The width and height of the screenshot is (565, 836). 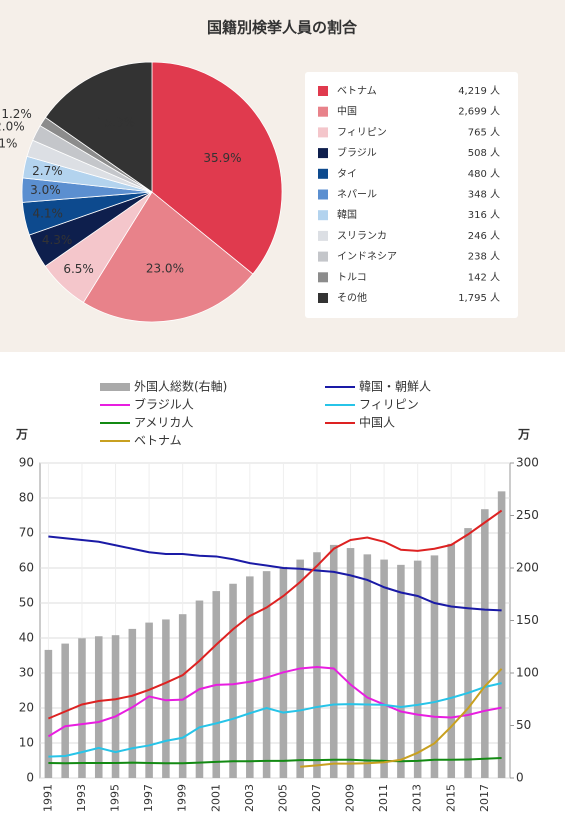 What do you see at coordinates (165, 268) in the screenshot?
I see `slice-label: 23.0%` at bounding box center [165, 268].